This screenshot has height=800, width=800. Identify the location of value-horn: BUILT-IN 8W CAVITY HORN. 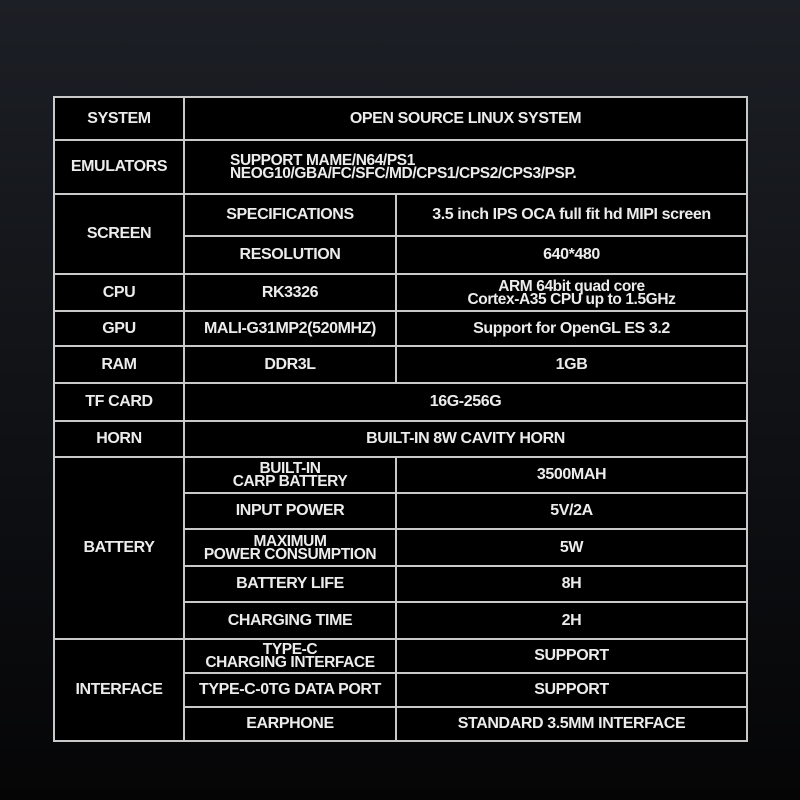
(465, 439).